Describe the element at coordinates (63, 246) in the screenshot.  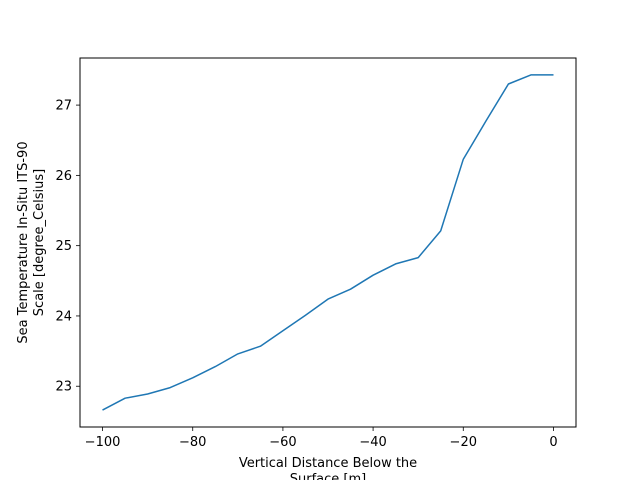
I see `y-tick-label: 25` at that location.